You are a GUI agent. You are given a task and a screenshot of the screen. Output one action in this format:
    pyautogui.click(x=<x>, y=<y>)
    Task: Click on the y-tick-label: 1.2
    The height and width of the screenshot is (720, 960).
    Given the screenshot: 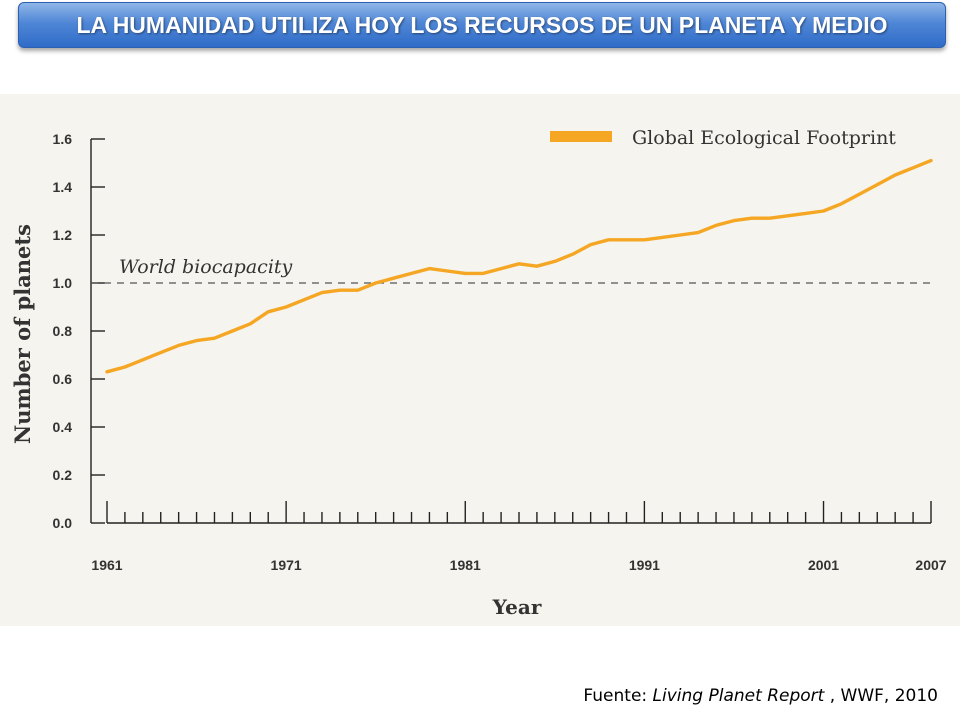 What is the action you would take?
    pyautogui.click(x=63, y=235)
    